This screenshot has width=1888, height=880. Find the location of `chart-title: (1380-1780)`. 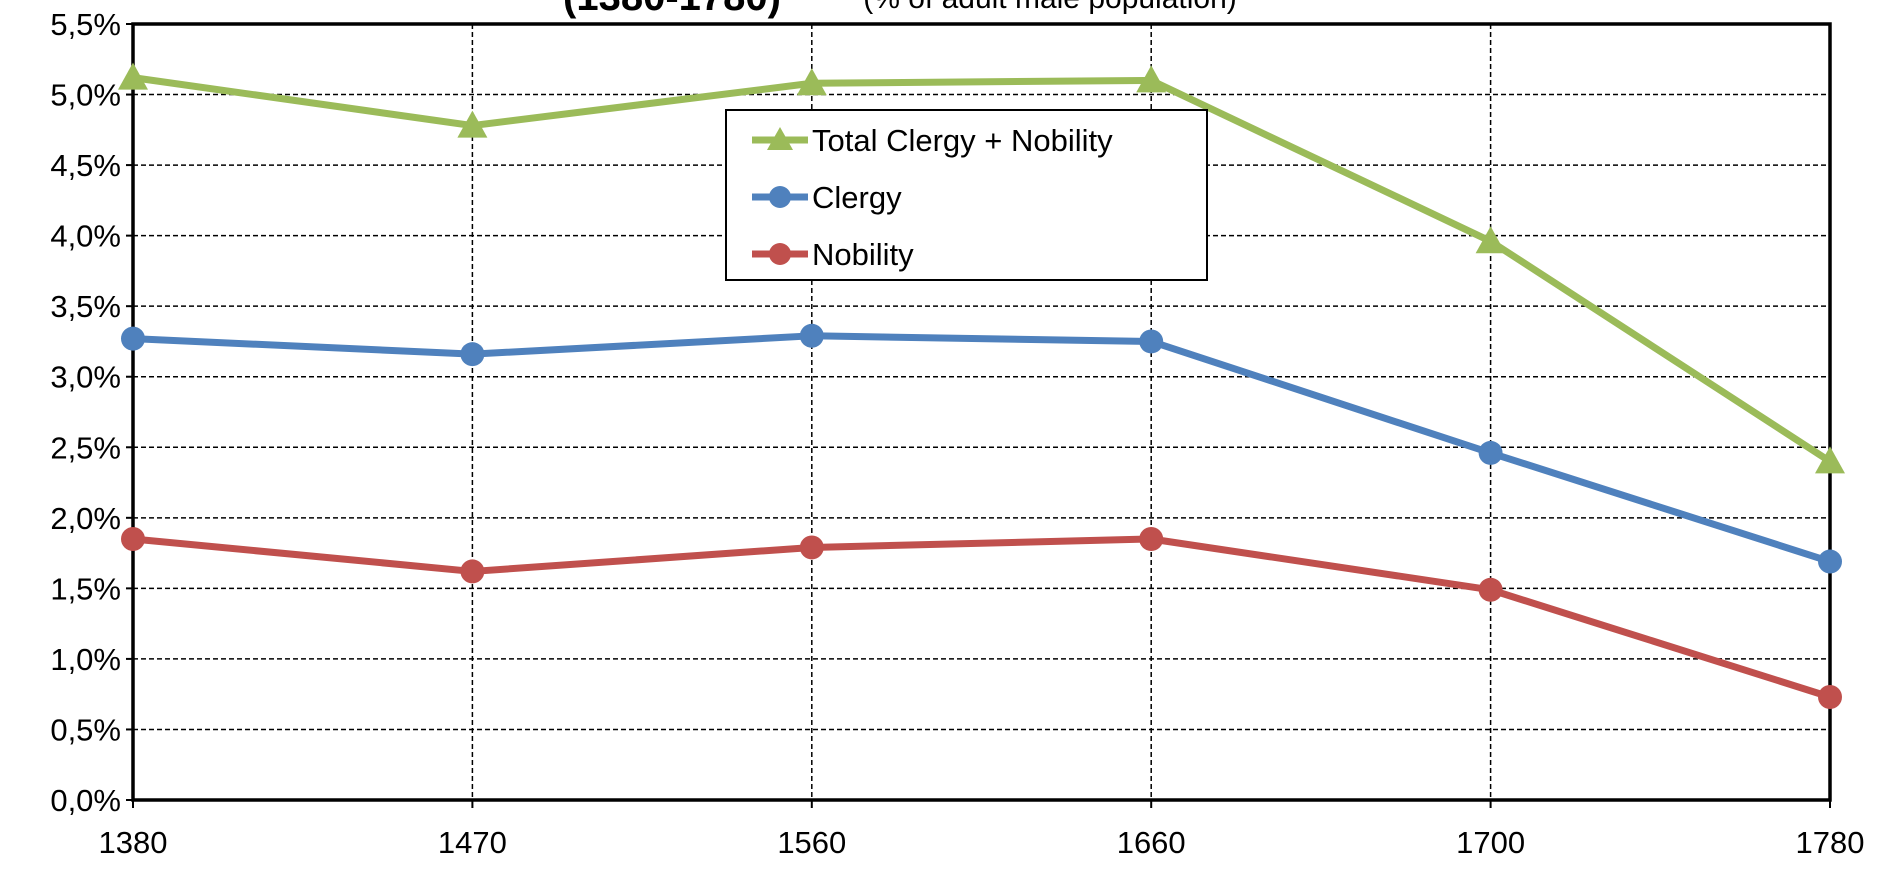

chart-title: (1380-1780) is located at coordinates (672, 9).